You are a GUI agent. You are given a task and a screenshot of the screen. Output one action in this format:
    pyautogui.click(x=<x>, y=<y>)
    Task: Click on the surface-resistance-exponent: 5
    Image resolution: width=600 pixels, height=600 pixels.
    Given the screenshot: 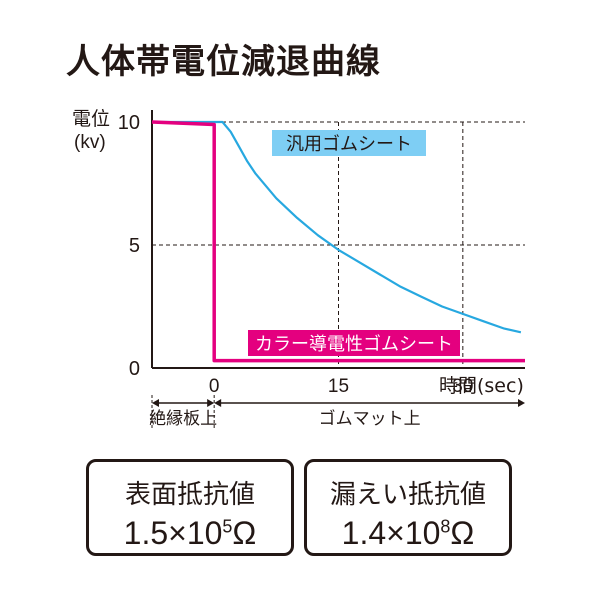 What is the action you would take?
    pyautogui.click(x=227, y=526)
    